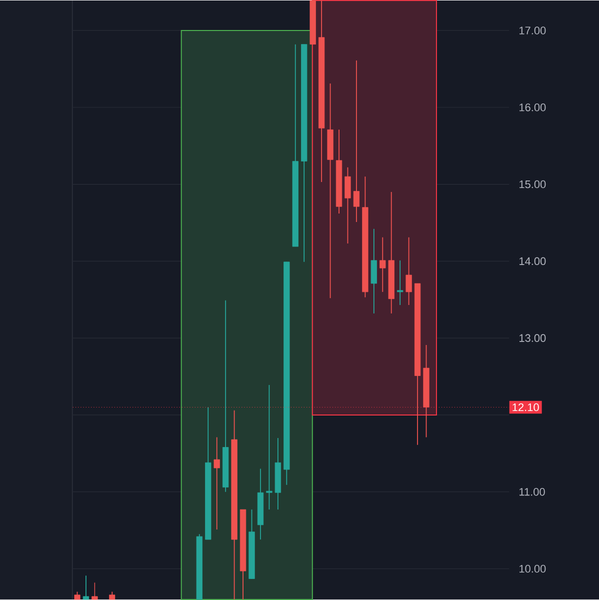 This screenshot has width=599, height=600. I want to click on y-tick-label: 16.00, so click(533, 107).